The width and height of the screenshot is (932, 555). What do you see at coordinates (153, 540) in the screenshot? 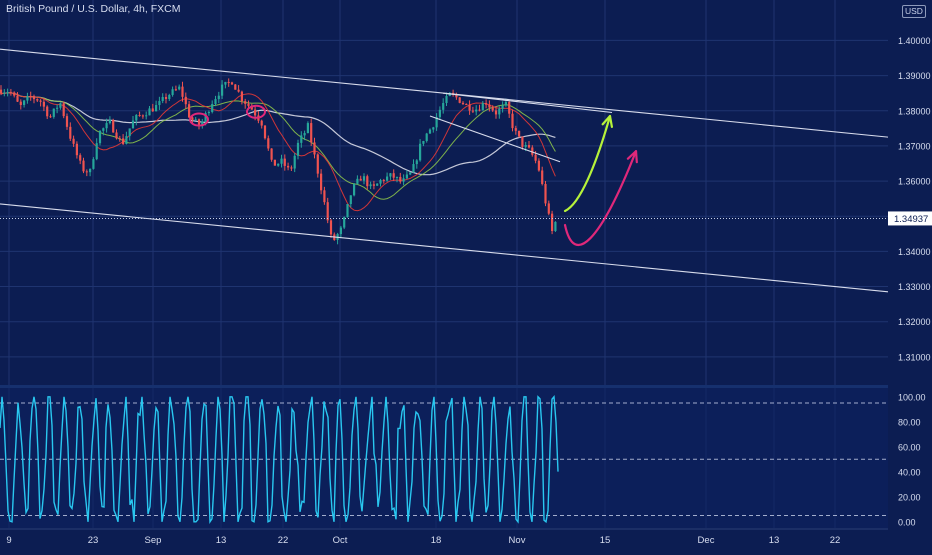
I see `time-tick-label: Sep` at bounding box center [153, 540].